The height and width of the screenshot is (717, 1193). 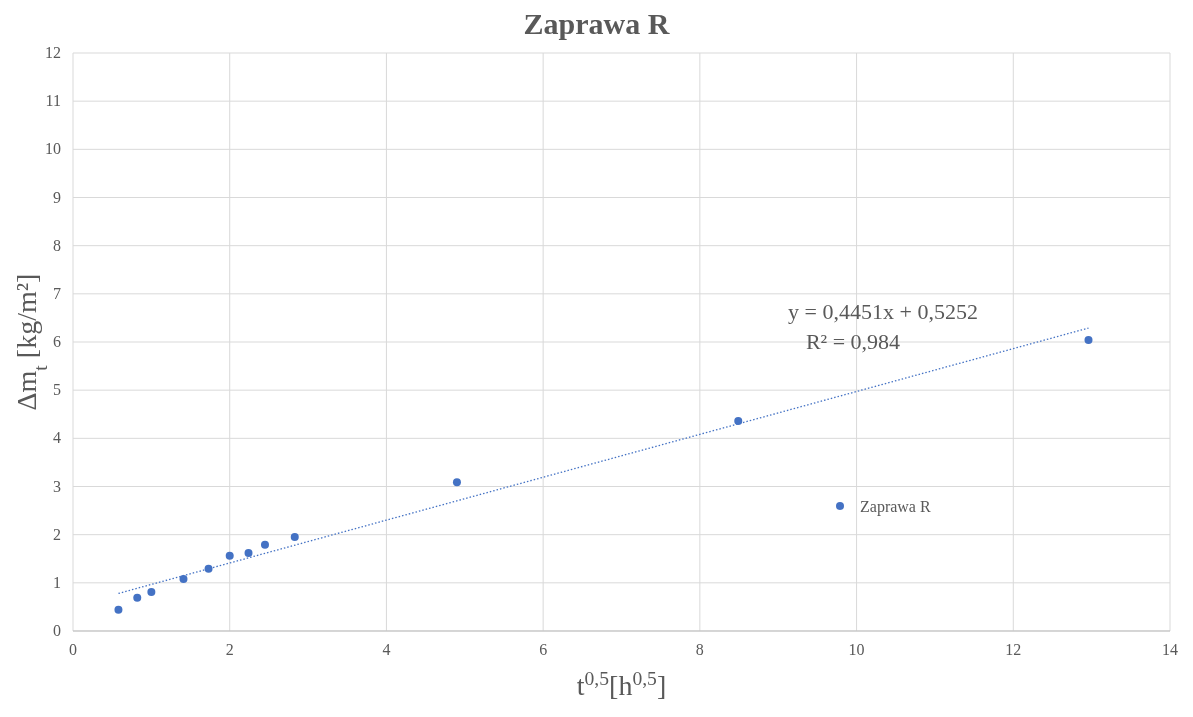 What do you see at coordinates (53, 101) in the screenshot?
I see `y-tick-label: 11` at bounding box center [53, 101].